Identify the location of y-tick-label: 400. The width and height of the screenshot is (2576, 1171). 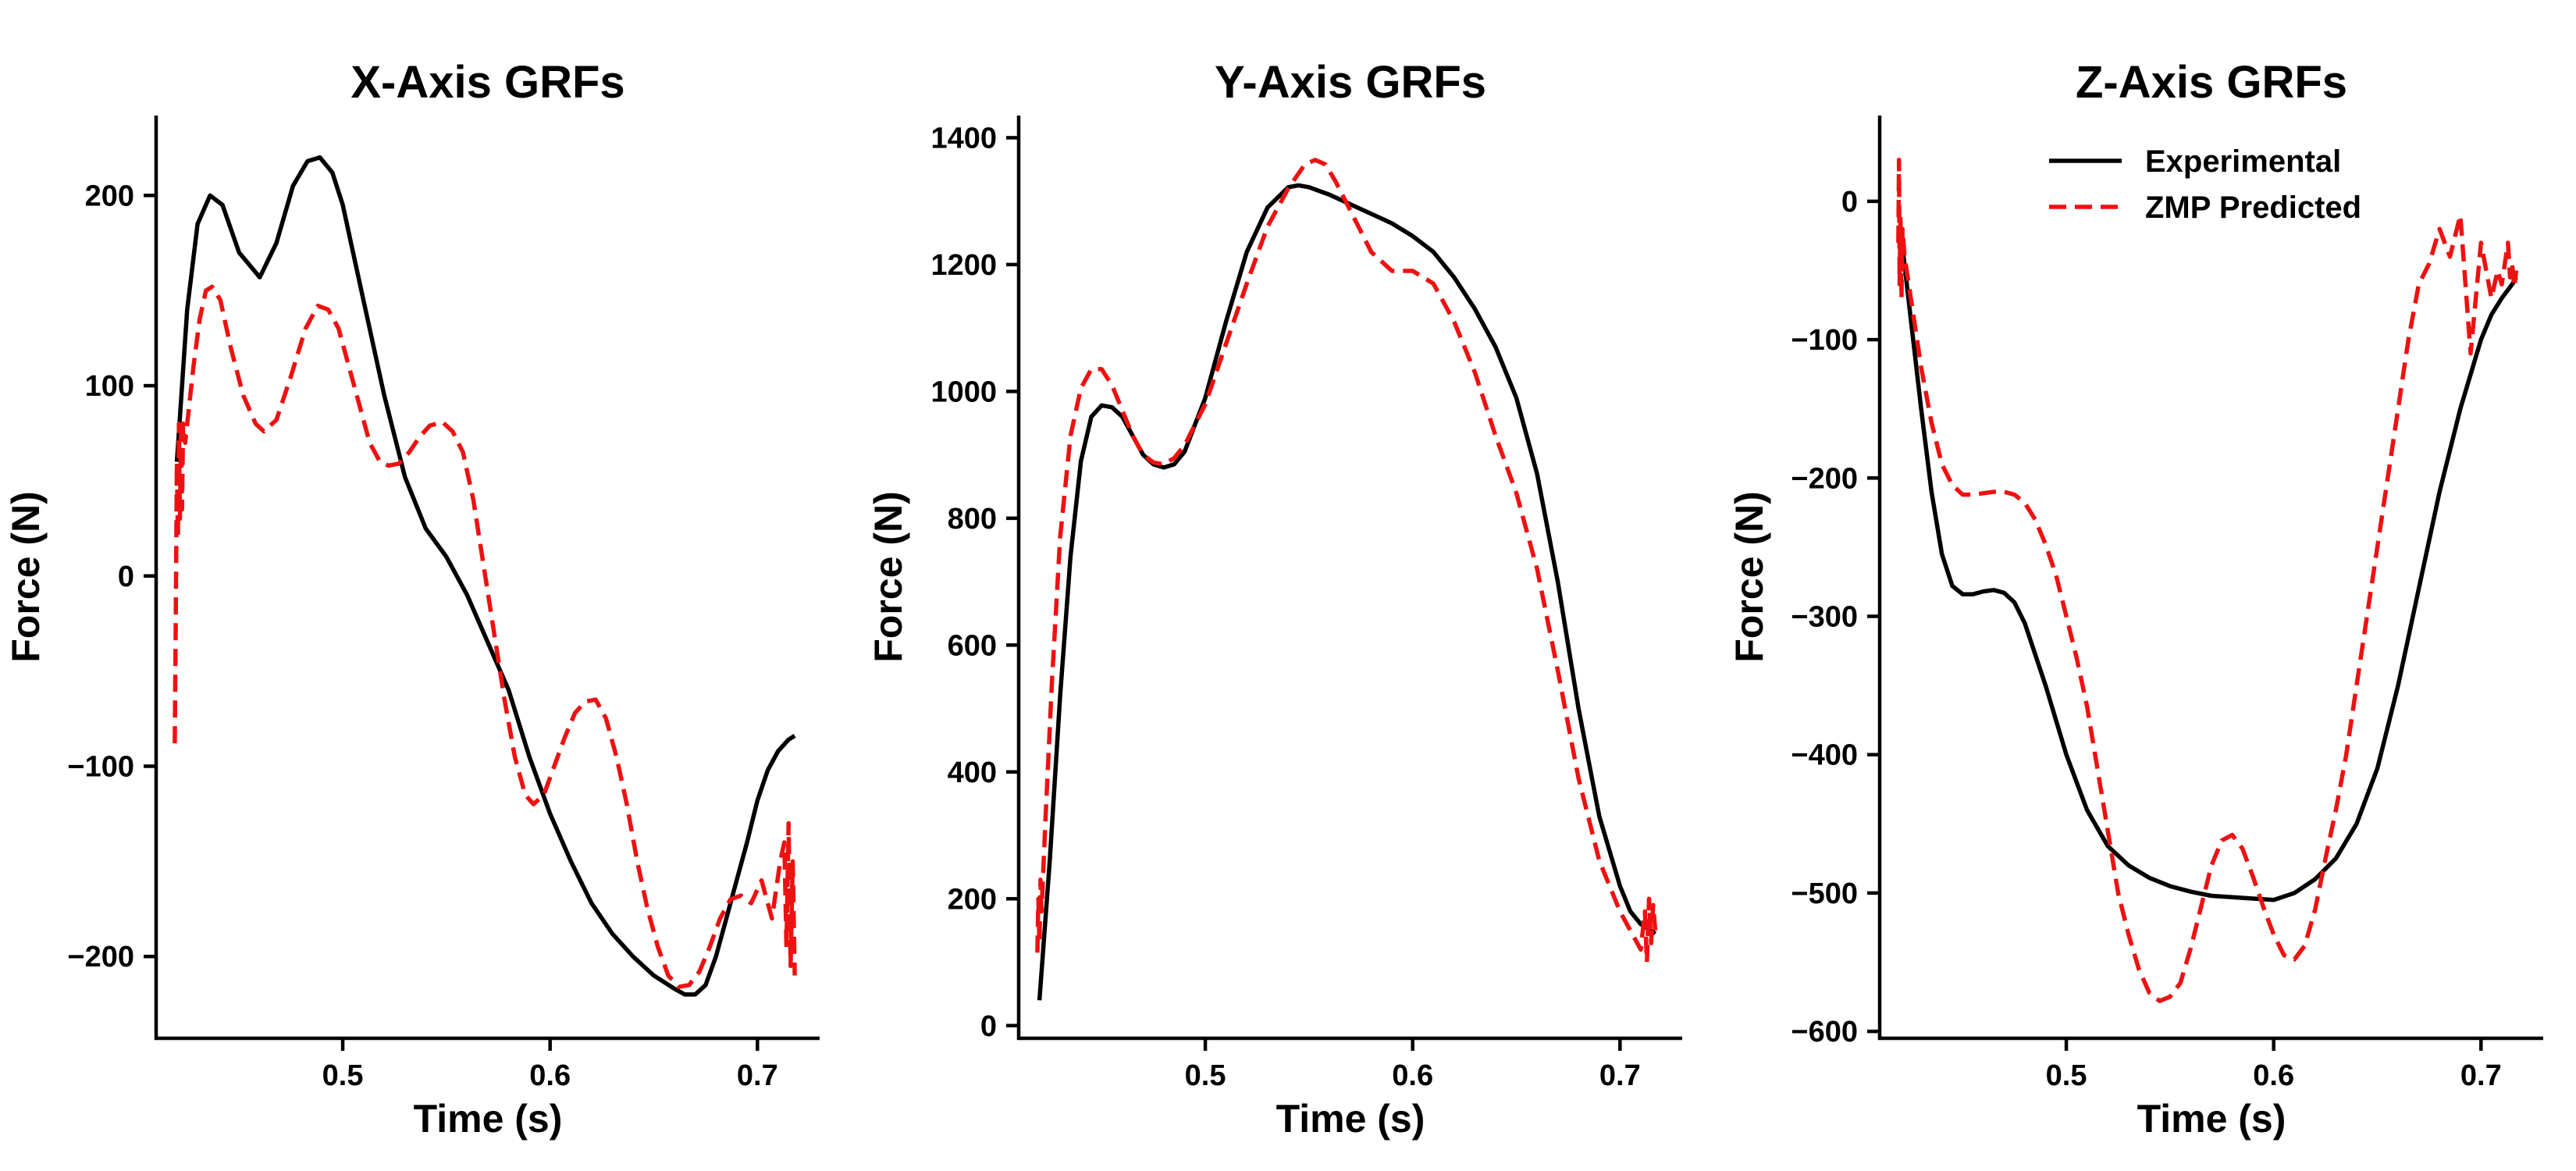
(972, 772).